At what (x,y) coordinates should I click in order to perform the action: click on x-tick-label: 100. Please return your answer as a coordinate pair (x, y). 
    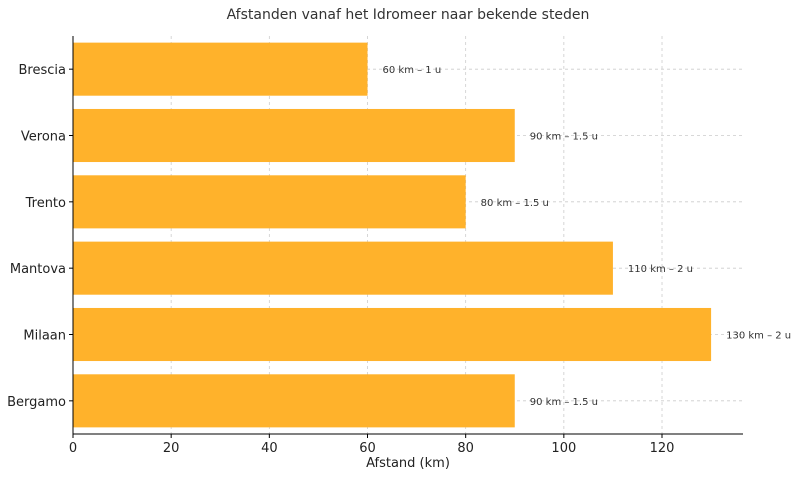
    Looking at the image, I should click on (563, 448).